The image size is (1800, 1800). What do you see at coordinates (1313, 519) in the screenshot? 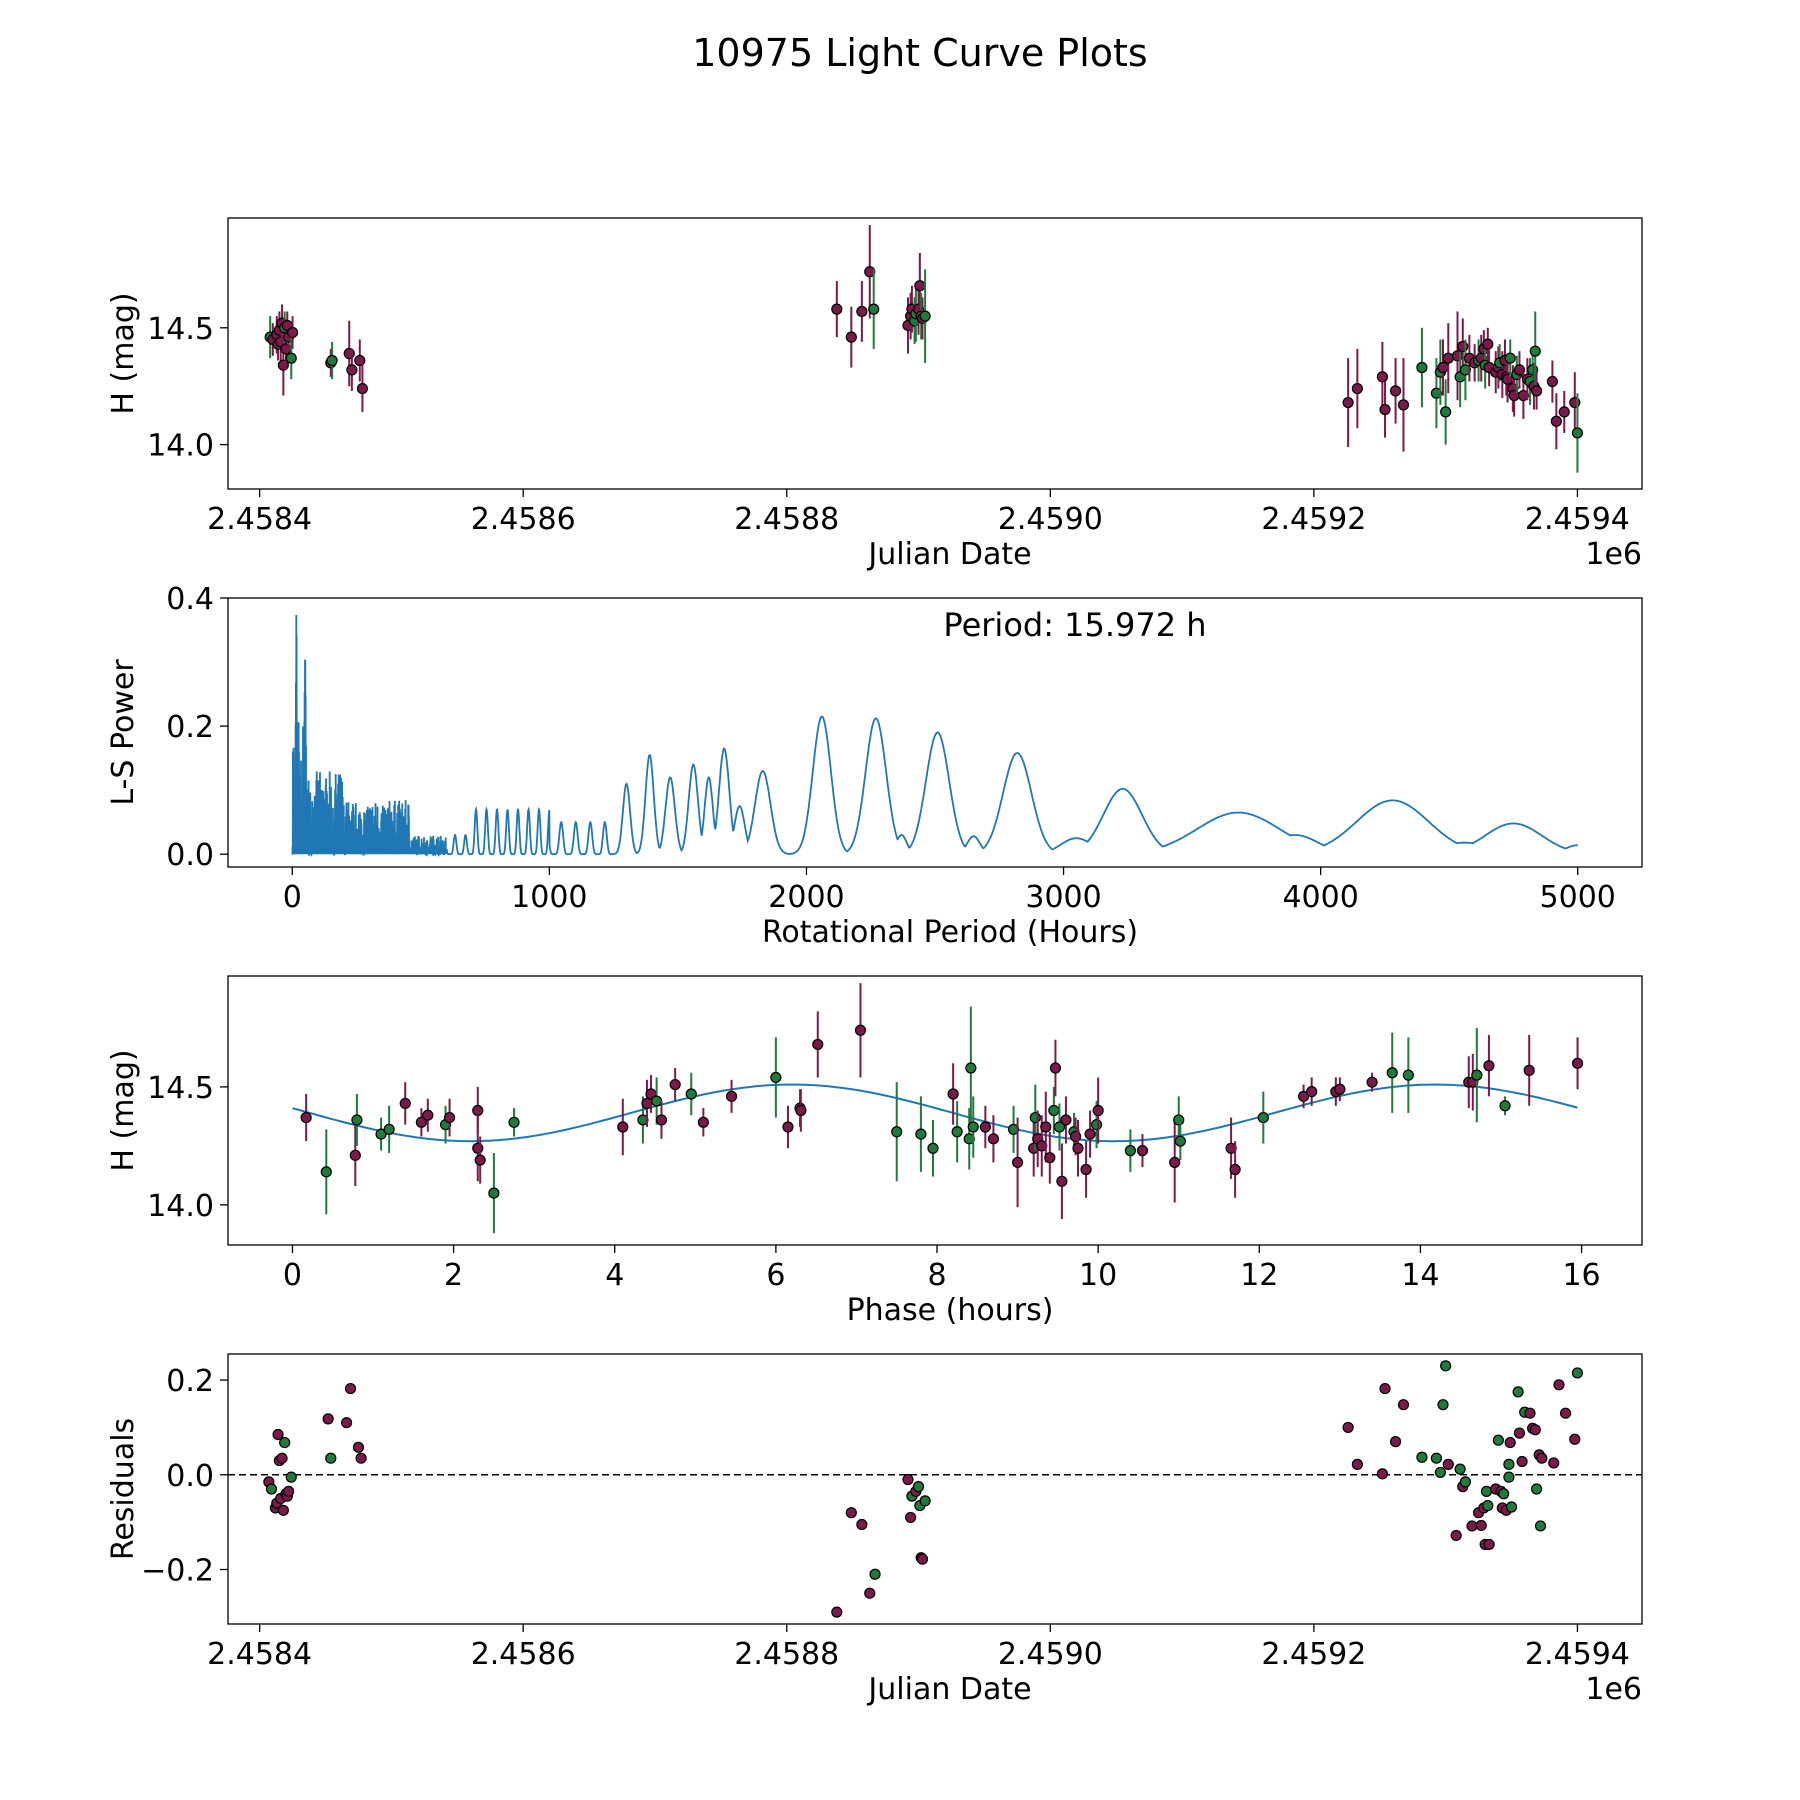
I see `x-tick-label: 2.4592` at bounding box center [1313, 519].